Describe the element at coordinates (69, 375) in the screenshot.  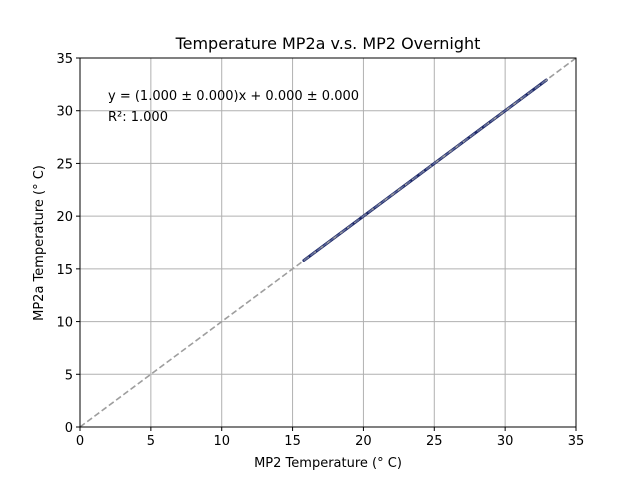
I see `y-tick-label: 5` at that location.